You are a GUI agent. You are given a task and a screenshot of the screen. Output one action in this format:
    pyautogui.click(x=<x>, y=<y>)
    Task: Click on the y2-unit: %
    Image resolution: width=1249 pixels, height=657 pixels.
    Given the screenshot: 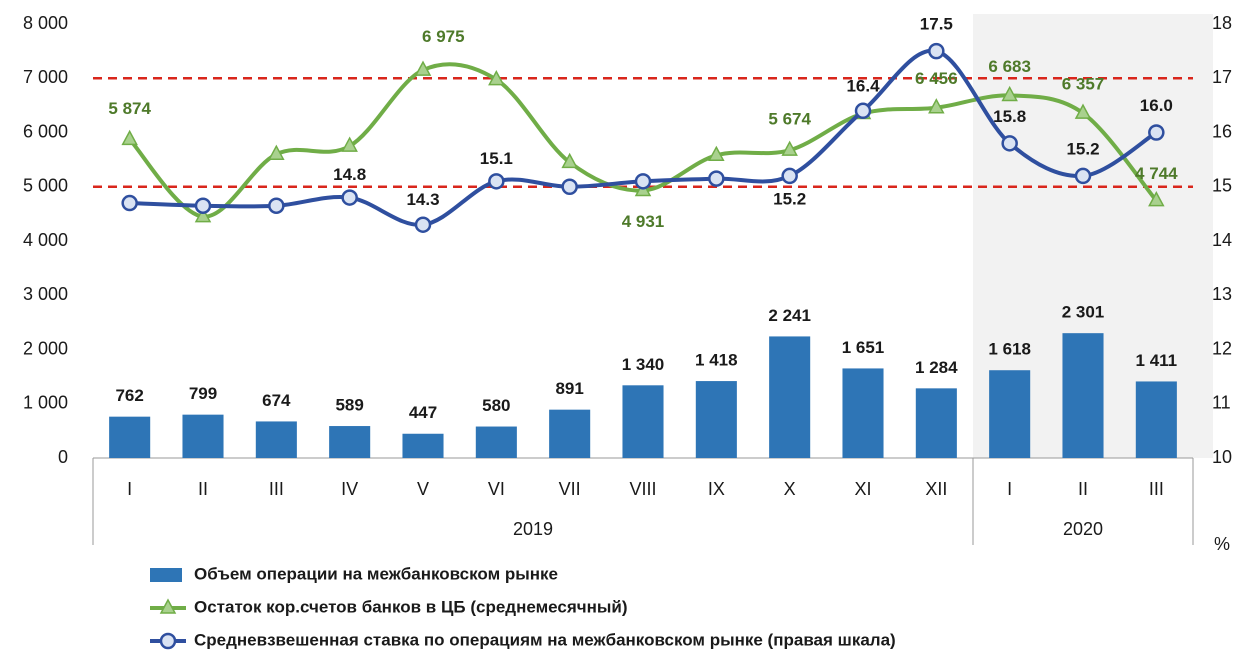 What is the action you would take?
    pyautogui.click(x=1222, y=544)
    